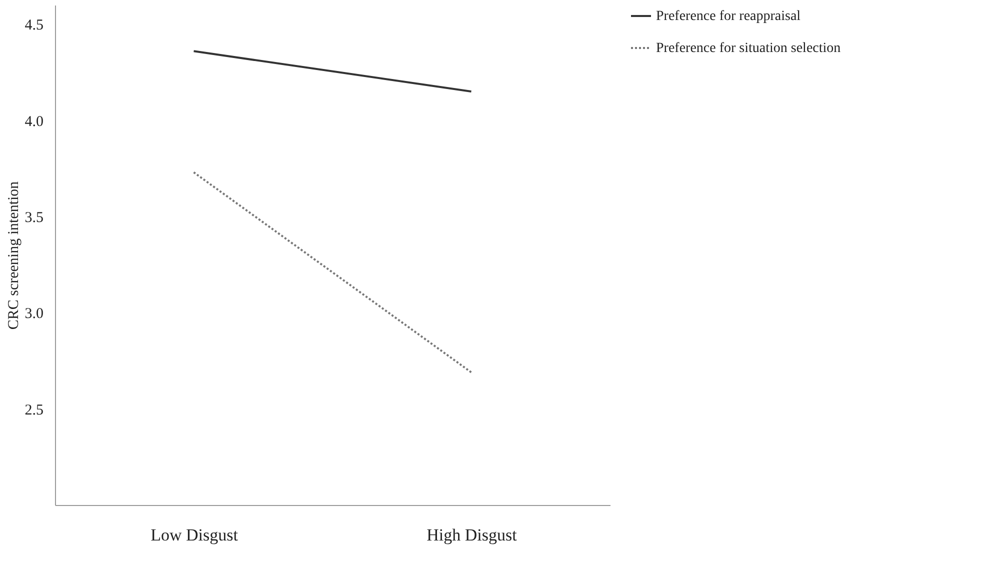 Image resolution: width=995 pixels, height=581 pixels. I want to click on y-tick-label: 3.0, so click(34, 314).